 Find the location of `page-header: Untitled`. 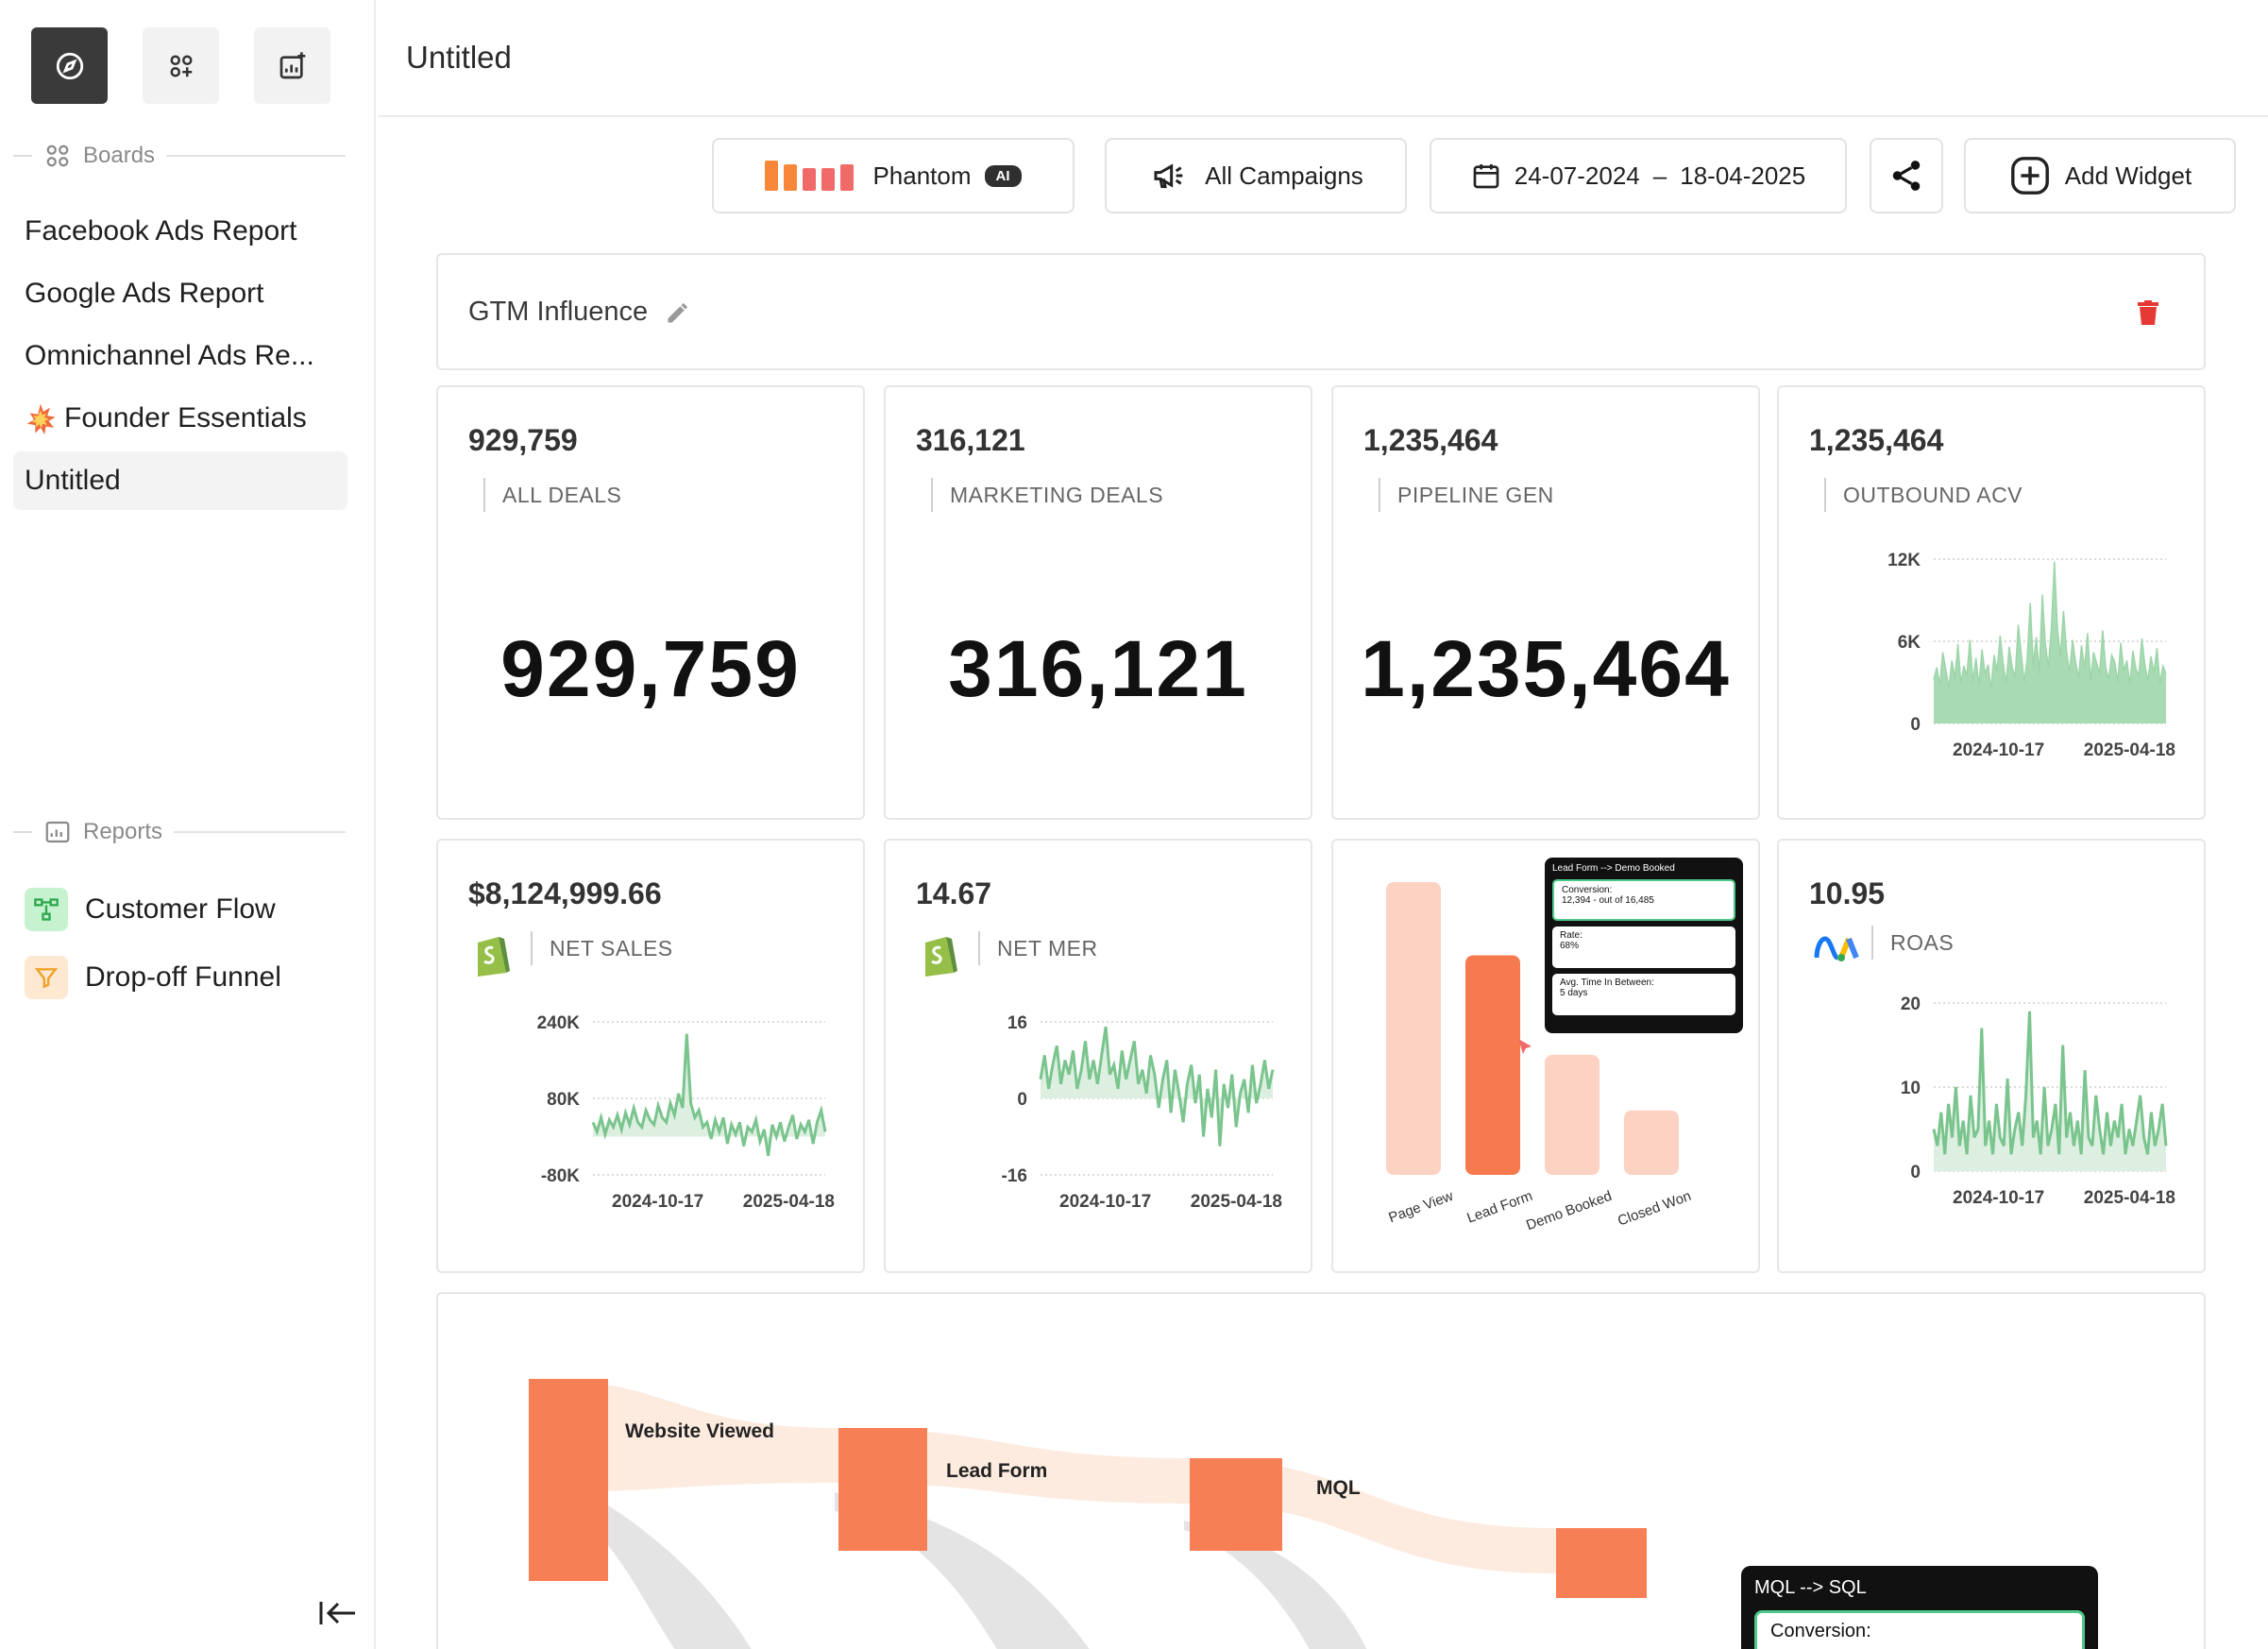

page-header: Untitled is located at coordinates (1323, 58).